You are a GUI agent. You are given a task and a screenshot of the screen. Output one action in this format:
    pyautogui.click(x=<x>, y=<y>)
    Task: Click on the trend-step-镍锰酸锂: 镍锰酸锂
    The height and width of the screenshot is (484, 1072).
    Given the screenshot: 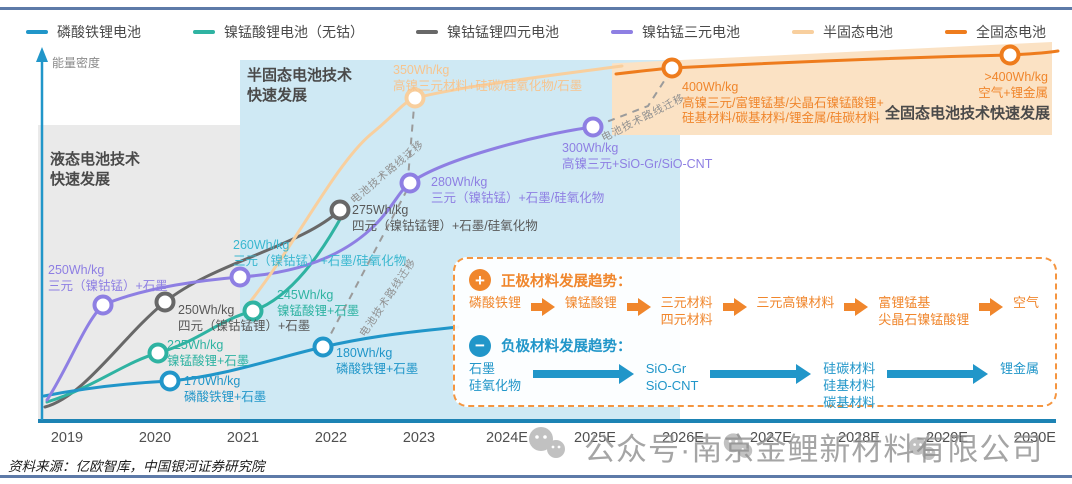 What is the action you would take?
    pyautogui.click(x=590, y=302)
    